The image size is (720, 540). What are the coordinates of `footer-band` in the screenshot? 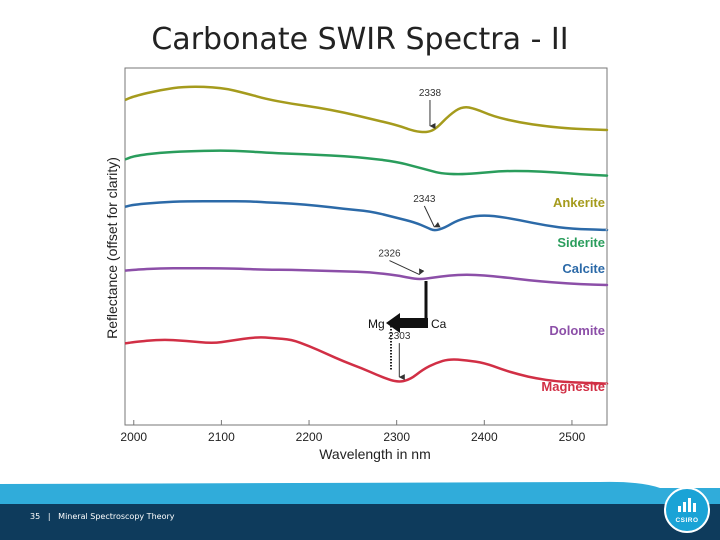 It's located at (360, 510).